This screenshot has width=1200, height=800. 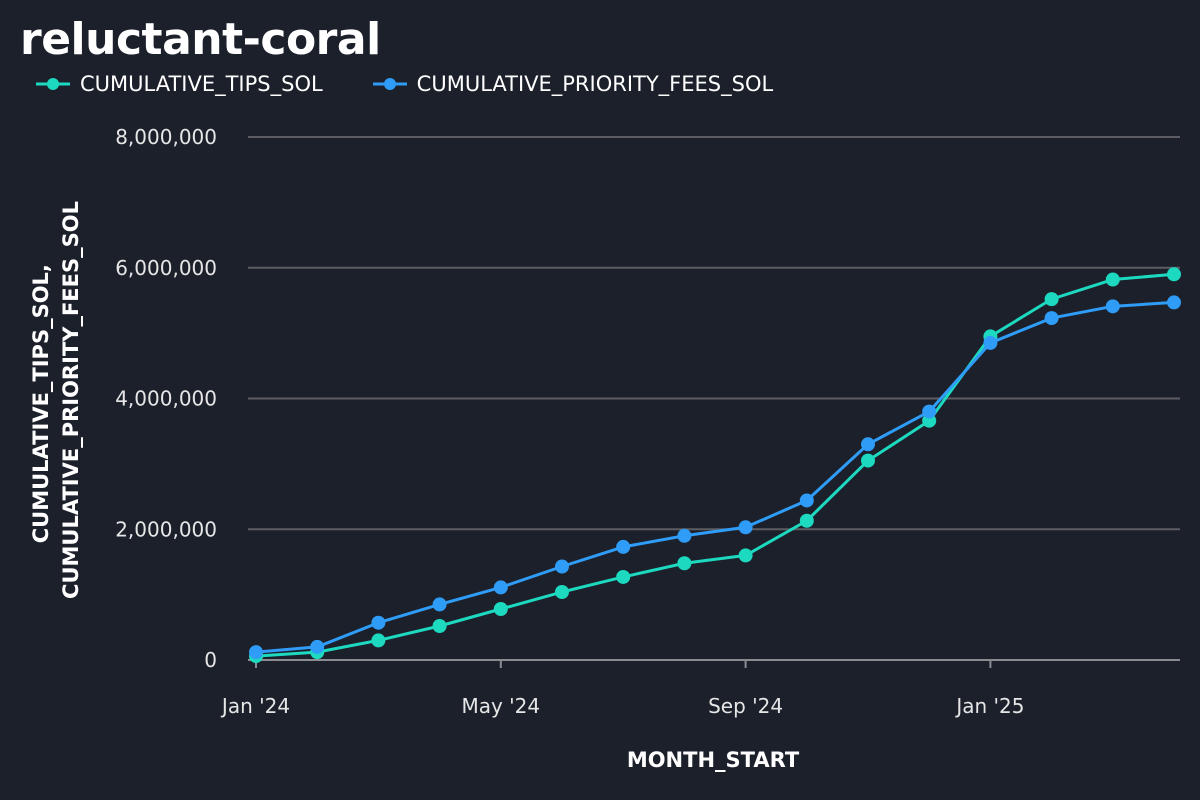 I want to click on legend-label-tips: CUMULATIVE_TIPS_SOL, so click(x=201, y=84).